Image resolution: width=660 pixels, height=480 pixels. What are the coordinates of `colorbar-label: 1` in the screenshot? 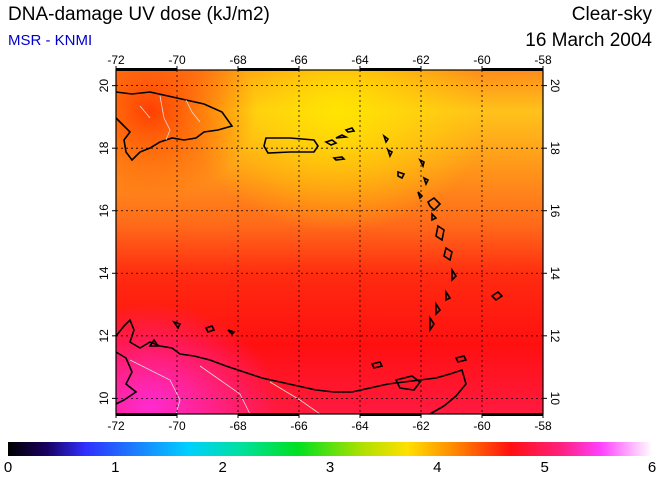 It's located at (115, 467).